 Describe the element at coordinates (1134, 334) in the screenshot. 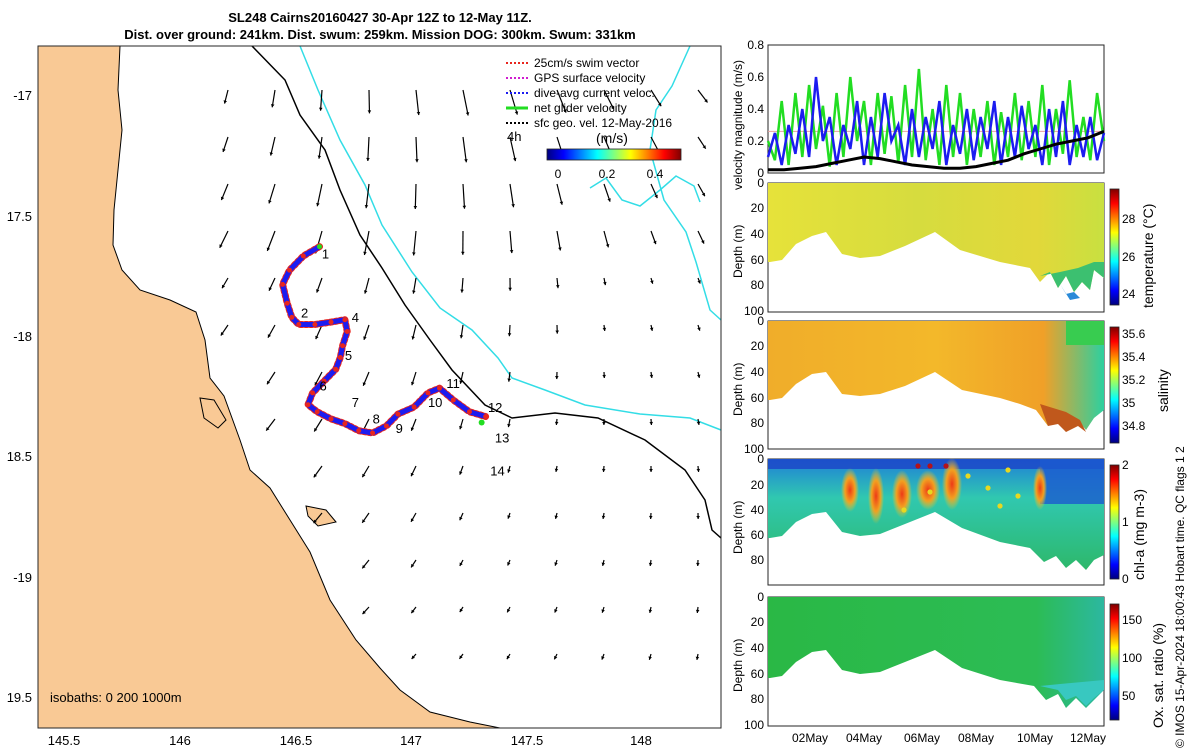

I see `sal-cbar-35-6: 35.6` at that location.